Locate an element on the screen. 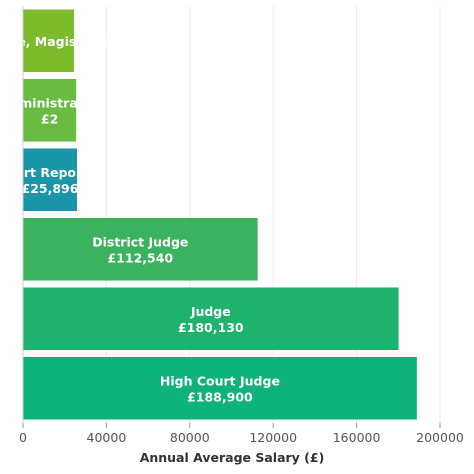  bar-group: Administrator£2 is located at coordinates (50, 110).